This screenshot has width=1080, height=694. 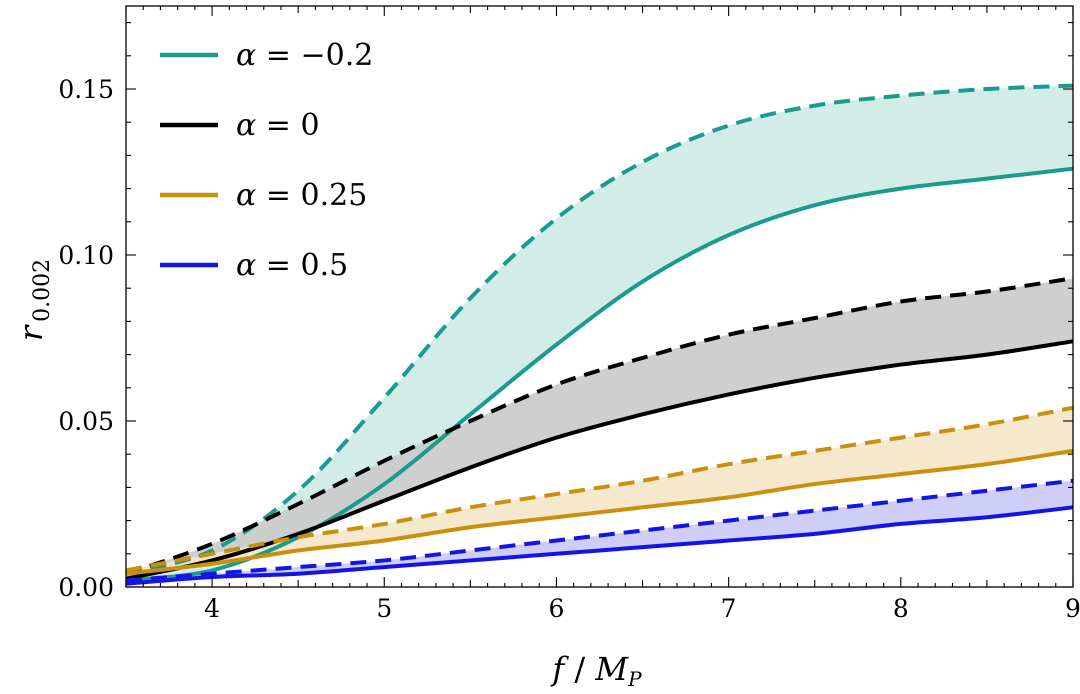 What do you see at coordinates (611, 669) in the screenshot?
I see `x-axis-denom: M` at bounding box center [611, 669].